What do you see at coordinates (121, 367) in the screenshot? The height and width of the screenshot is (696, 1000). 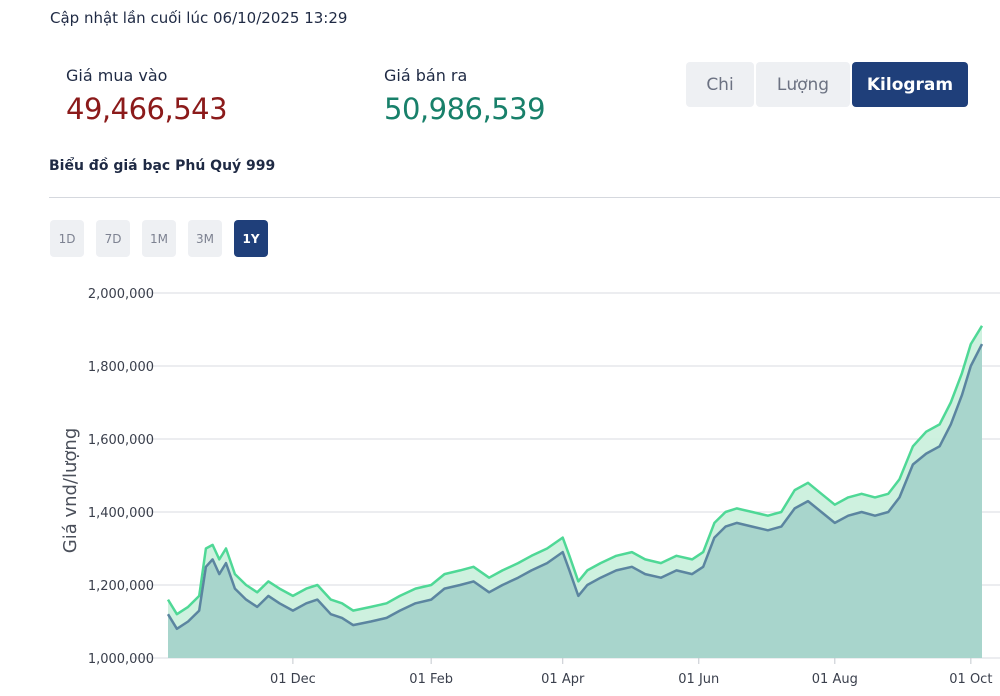 I see `y-tick-label: 1,800,000` at bounding box center [121, 367].